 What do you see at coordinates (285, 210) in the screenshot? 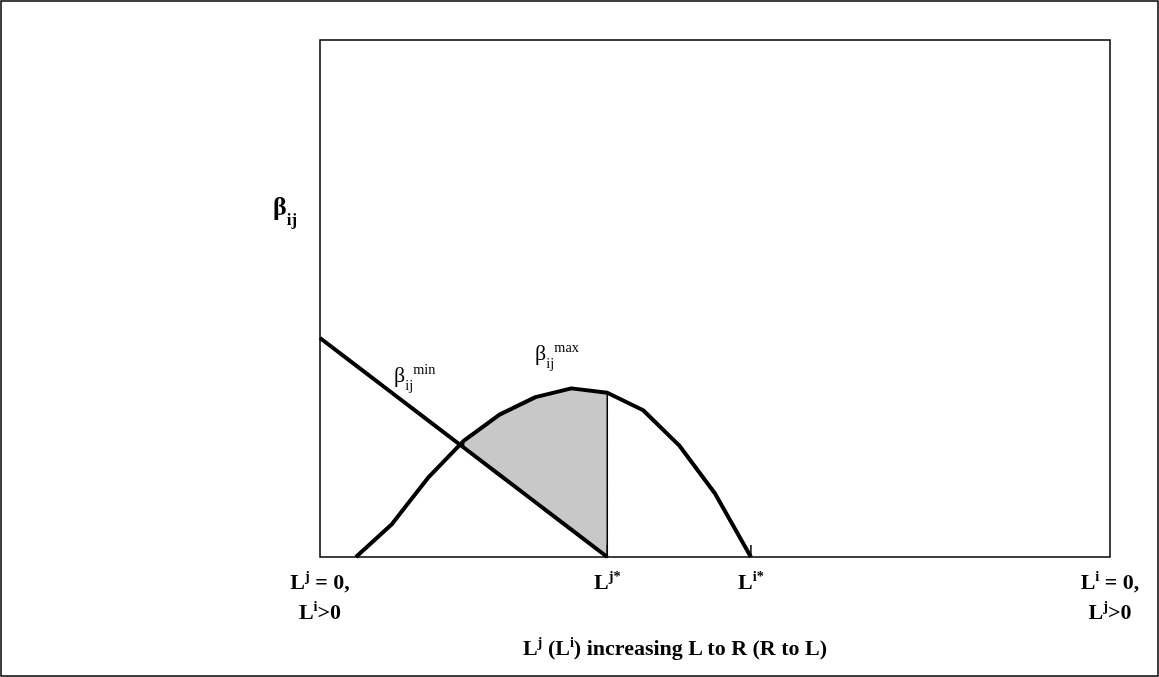
I see `y-axis-title: β$_{ij}$` at bounding box center [285, 210].